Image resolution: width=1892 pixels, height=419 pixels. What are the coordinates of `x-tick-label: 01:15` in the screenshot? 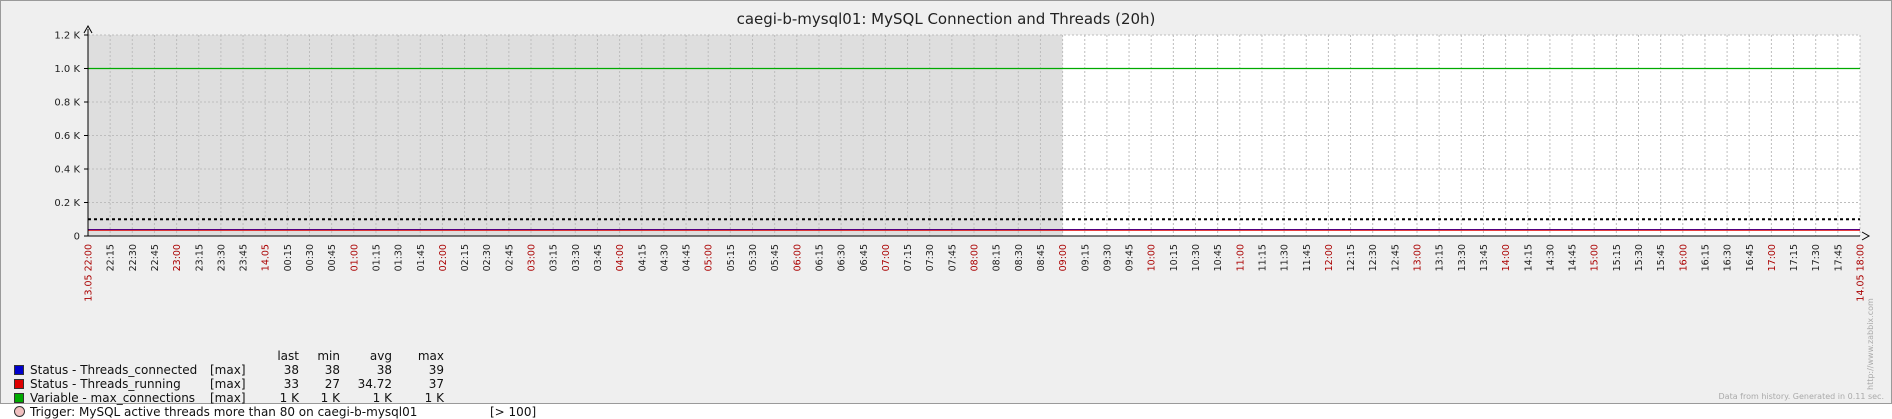 It's located at (376, 257).